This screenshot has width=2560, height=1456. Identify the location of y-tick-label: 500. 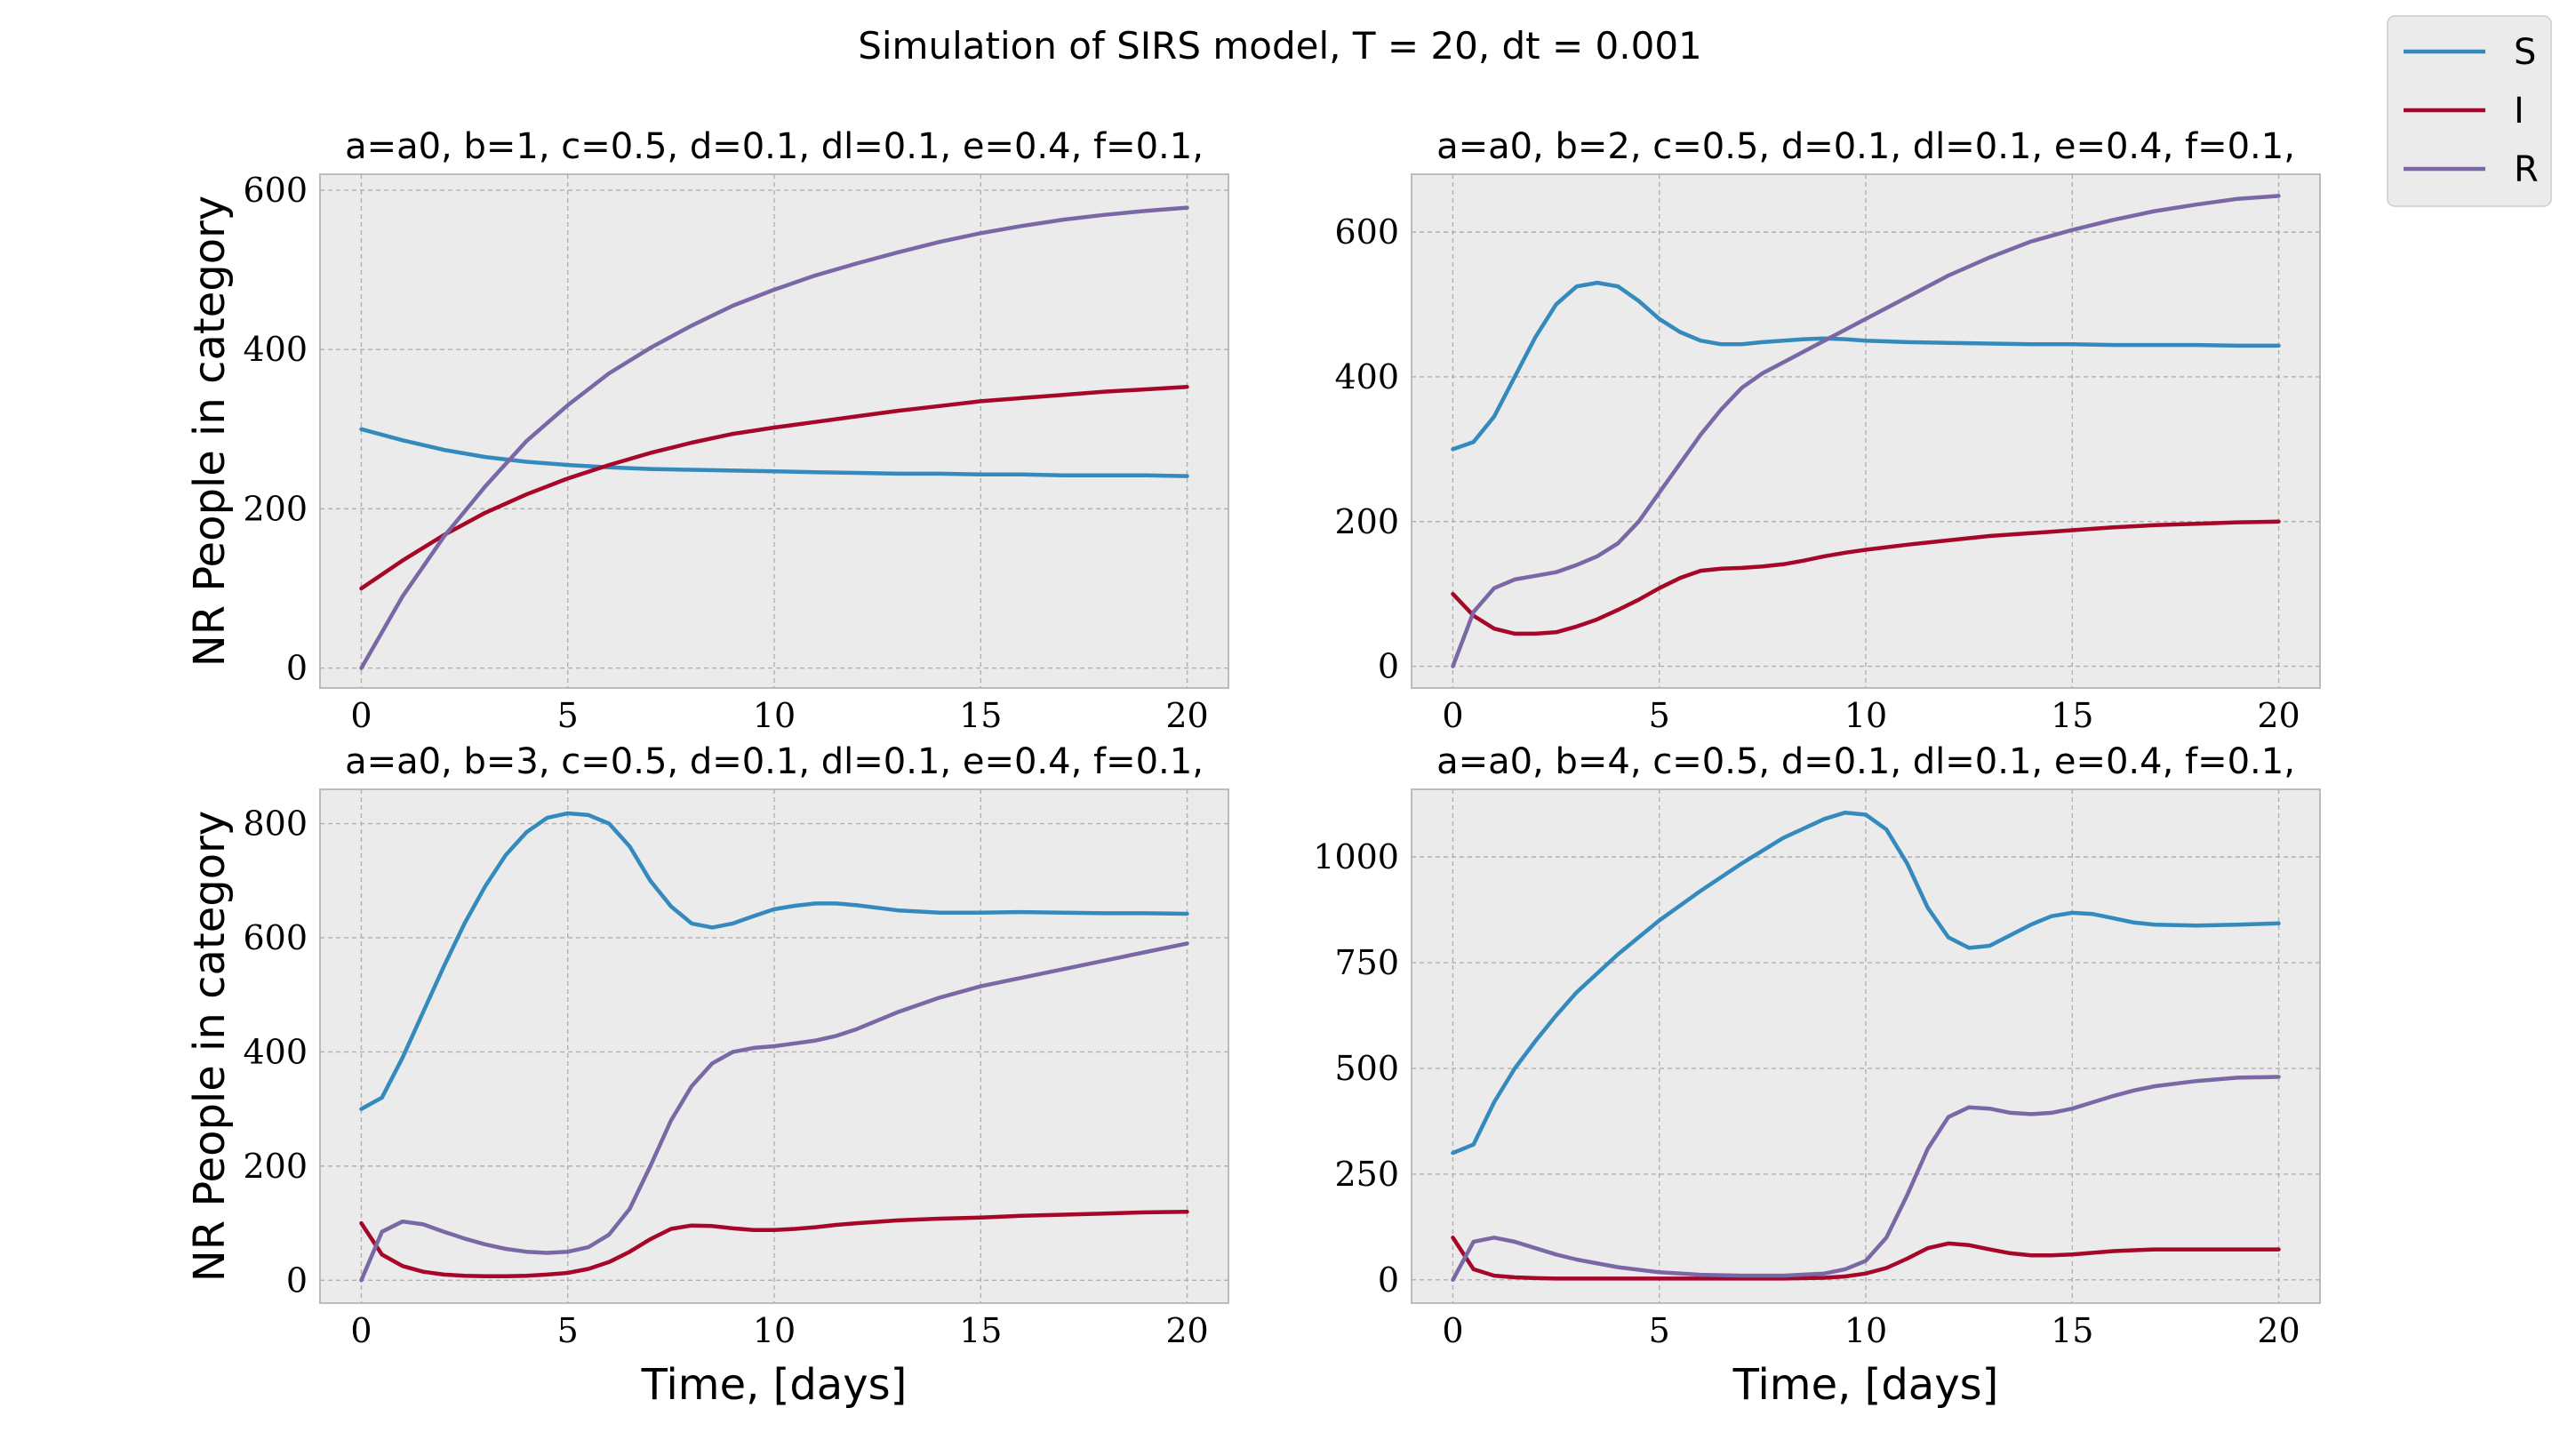
(1366, 1068).